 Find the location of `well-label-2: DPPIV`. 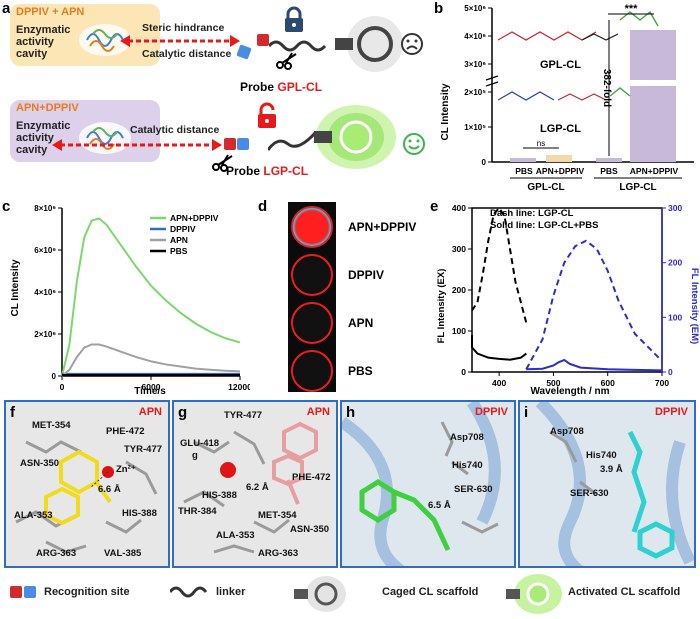

well-label-2: DPPIV is located at coordinates (366, 275).